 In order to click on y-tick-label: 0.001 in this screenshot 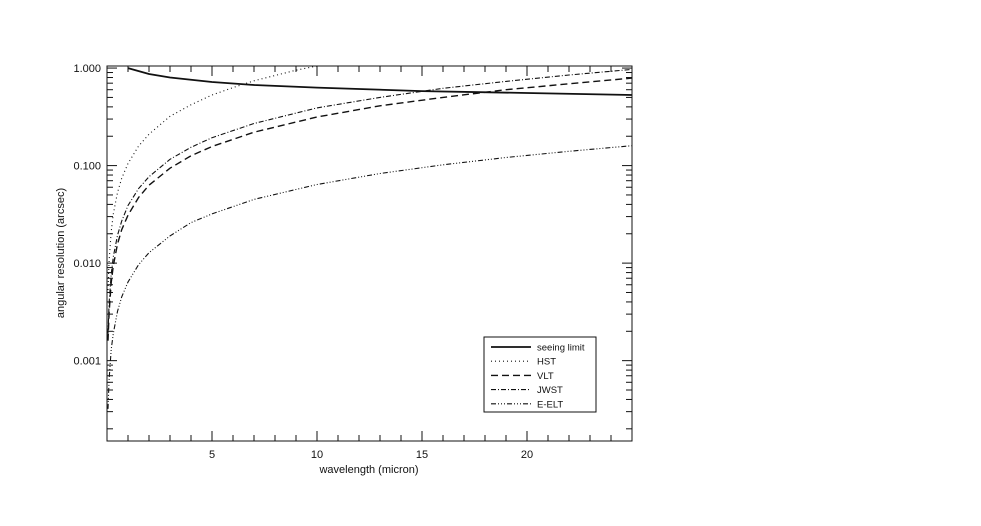, I will do `click(87, 362)`.